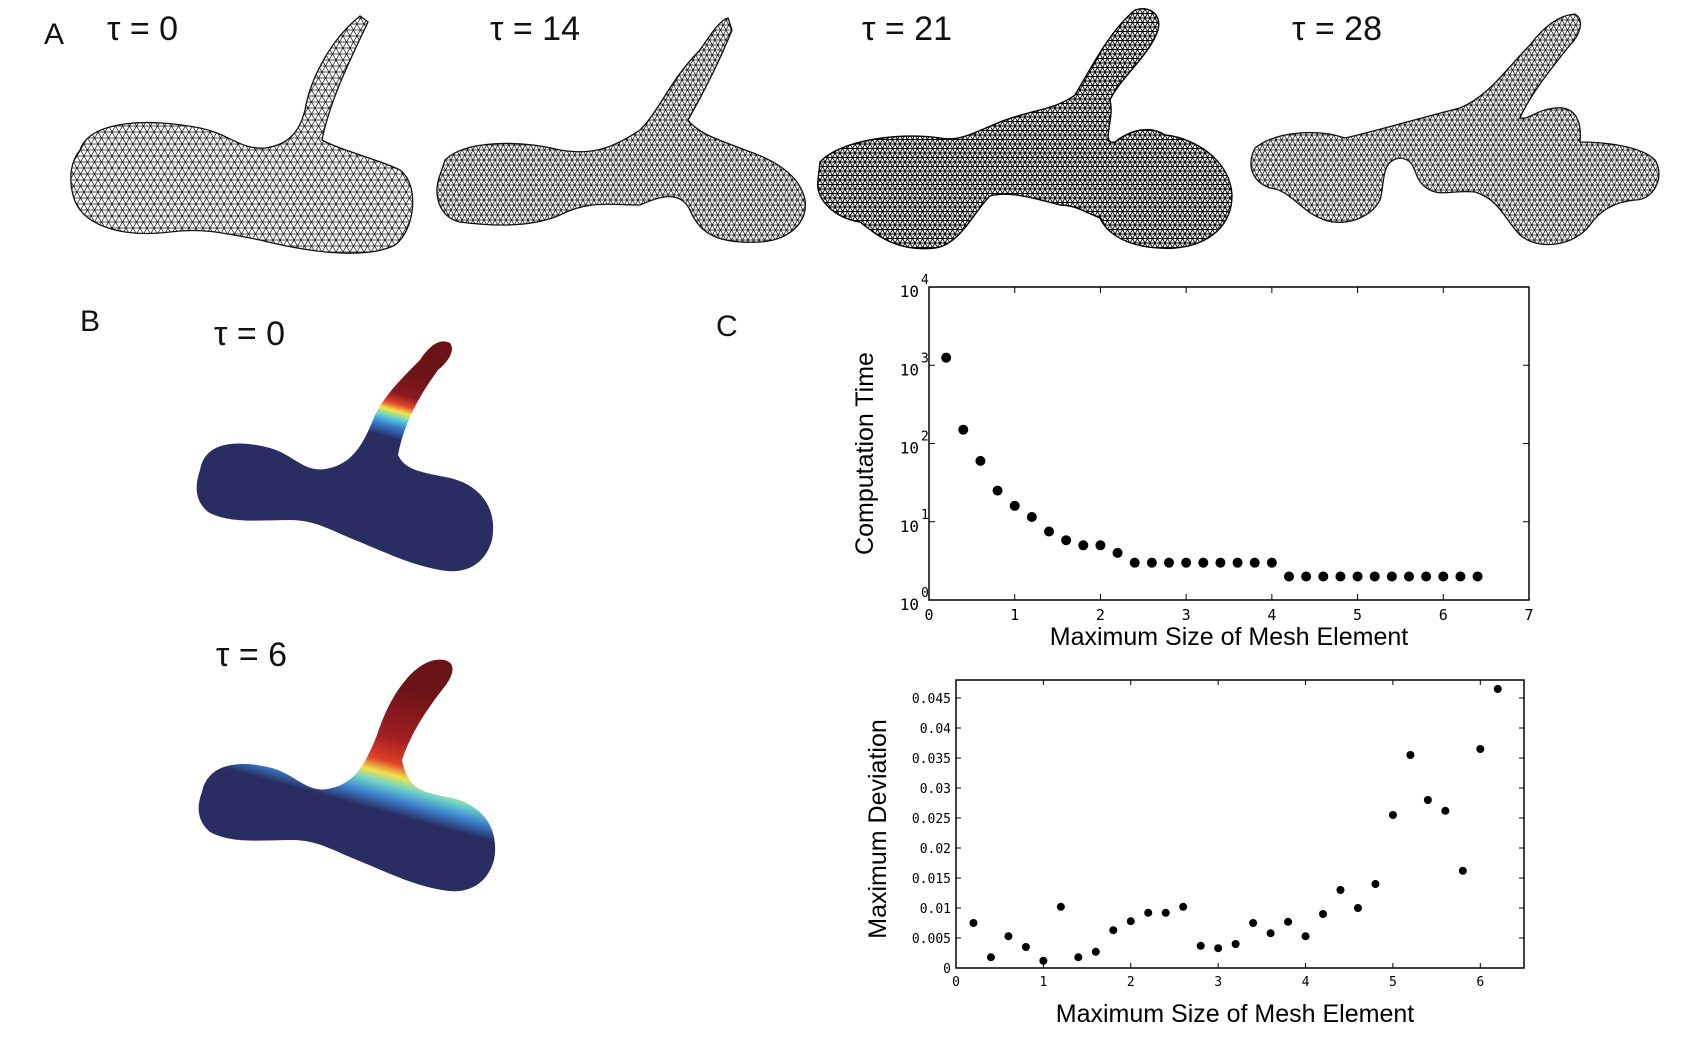  I want to click on chart1-ylabel: Computation Time, so click(865, 453).